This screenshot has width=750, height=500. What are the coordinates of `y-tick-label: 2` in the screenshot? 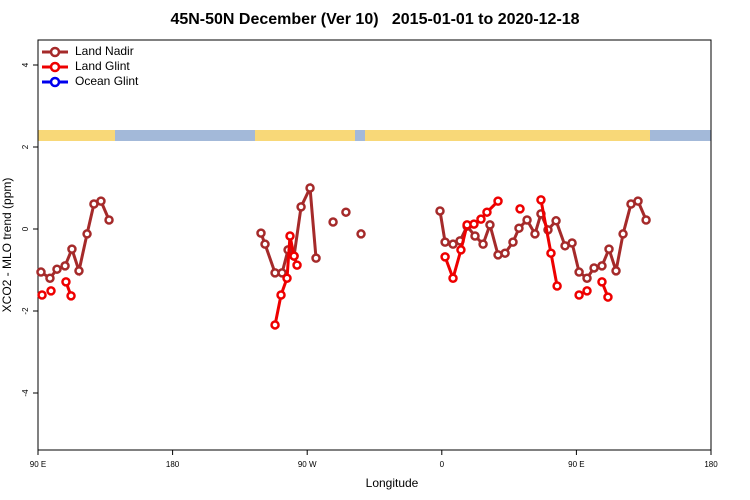 It's located at (25, 146).